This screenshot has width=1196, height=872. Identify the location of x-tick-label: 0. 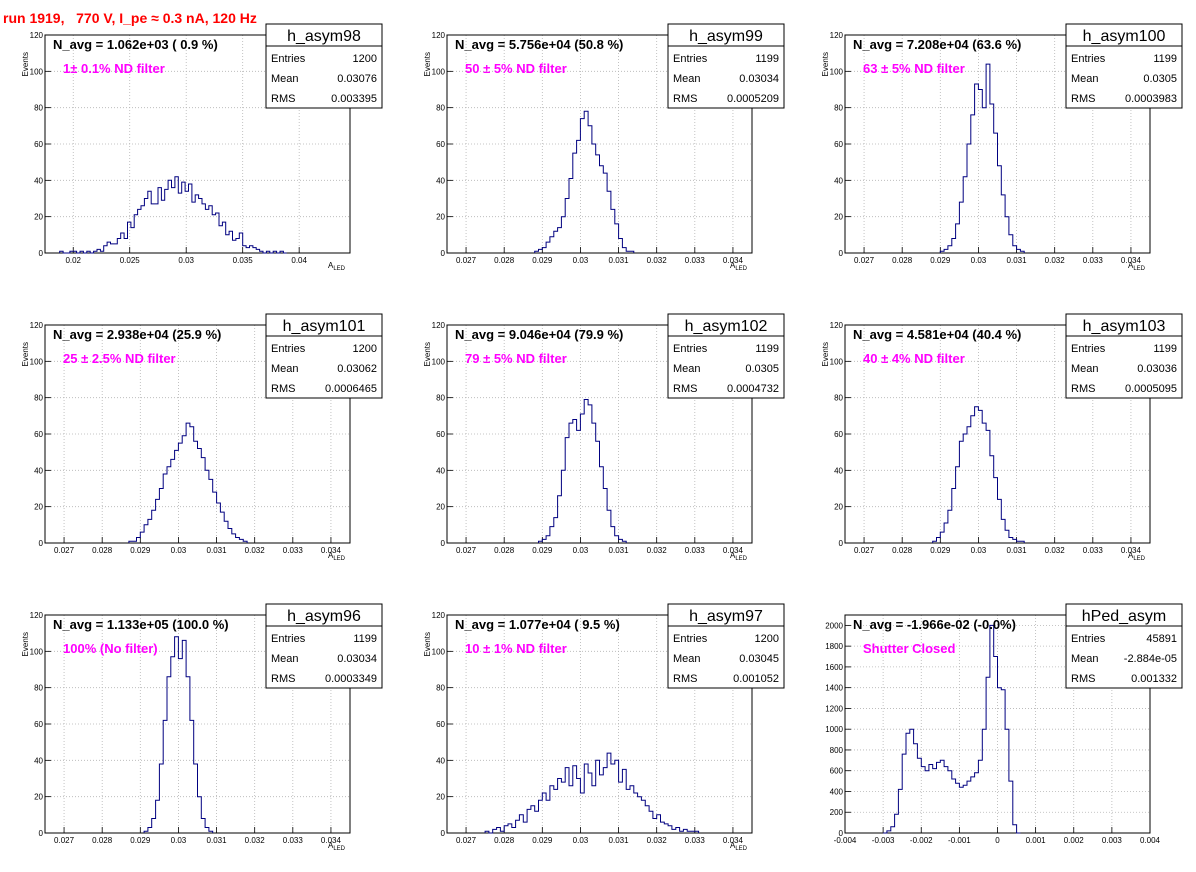
(997, 840).